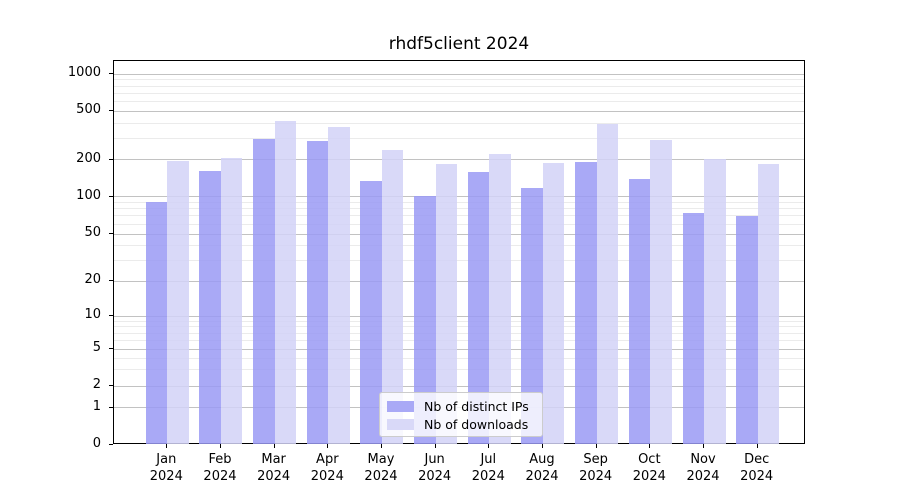 Image resolution: width=900 pixels, height=500 pixels. Describe the element at coordinates (459, 44) in the screenshot. I see `chart-title: rhdf5client 2024` at that location.